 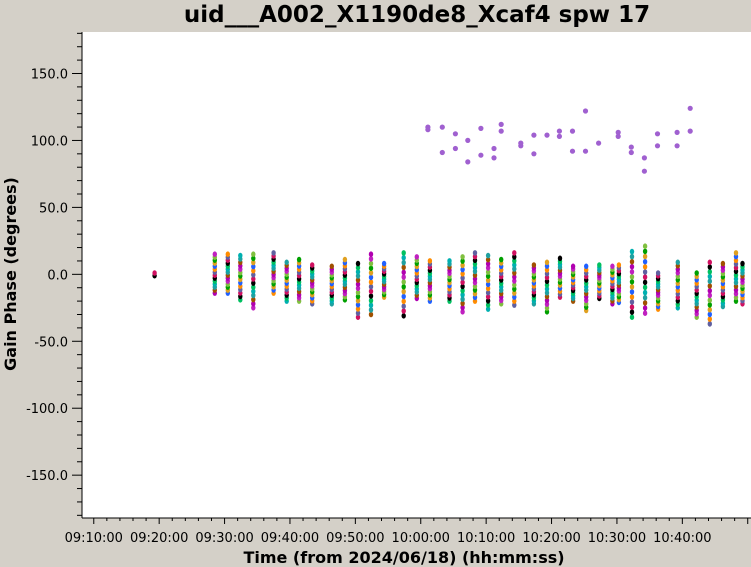 I want to click on y-tick-label: 100.0, so click(x=49, y=141).